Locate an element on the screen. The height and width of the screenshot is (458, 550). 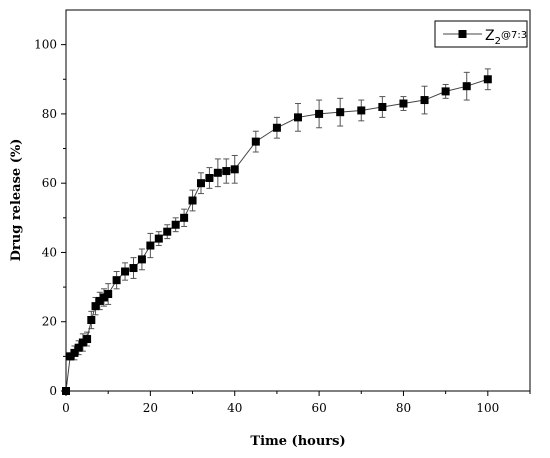
y-tick-label: 40 is located at coordinates (49, 252).